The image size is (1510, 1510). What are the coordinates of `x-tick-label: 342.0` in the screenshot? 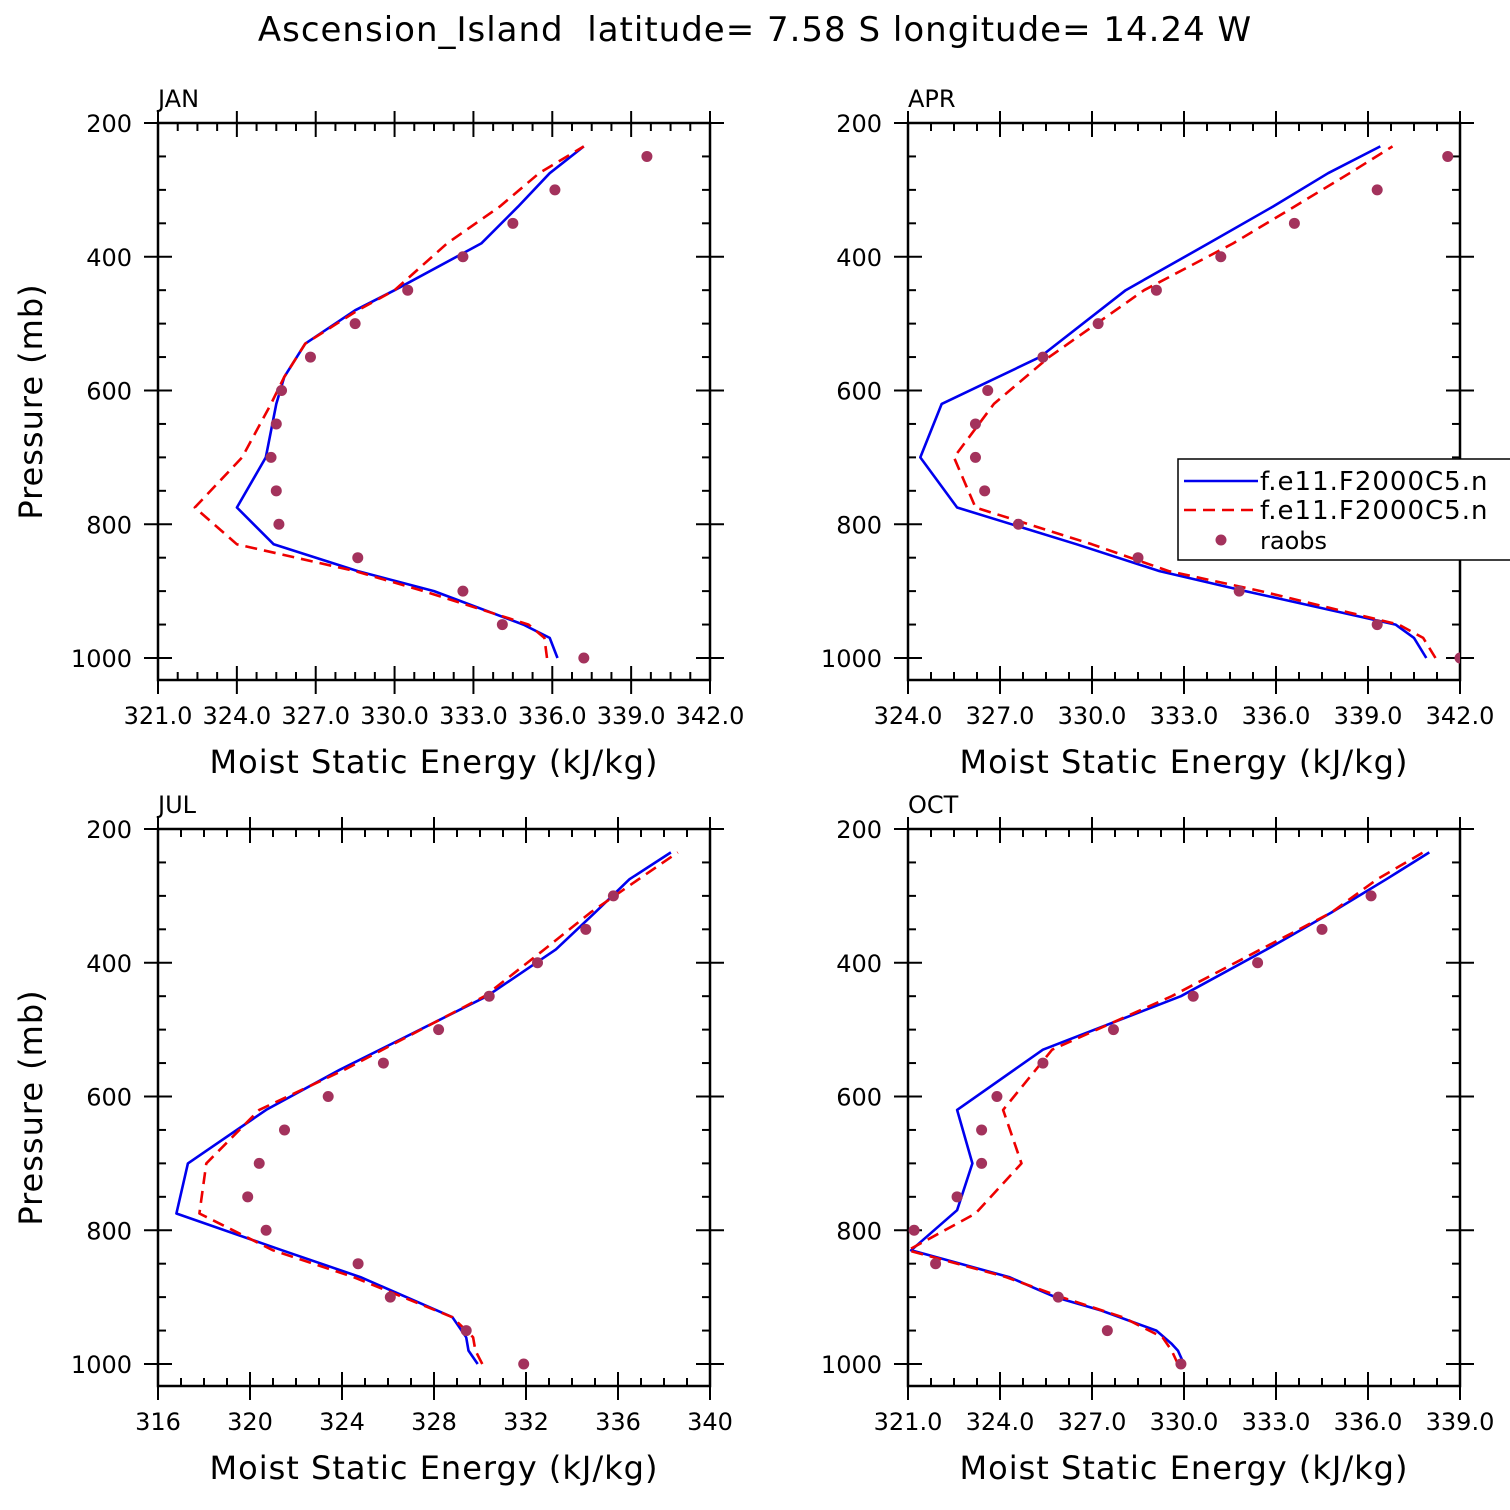 It's located at (710, 716).